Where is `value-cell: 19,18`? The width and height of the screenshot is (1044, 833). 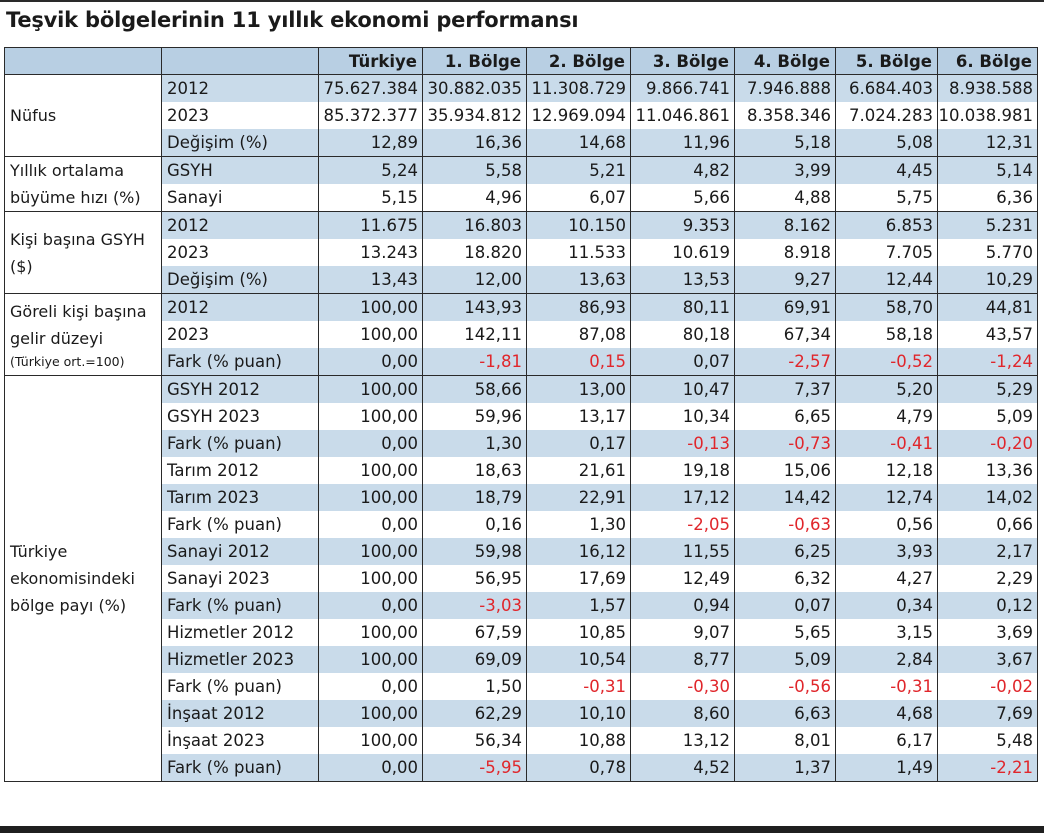
value-cell: 19,18 is located at coordinates (682, 470).